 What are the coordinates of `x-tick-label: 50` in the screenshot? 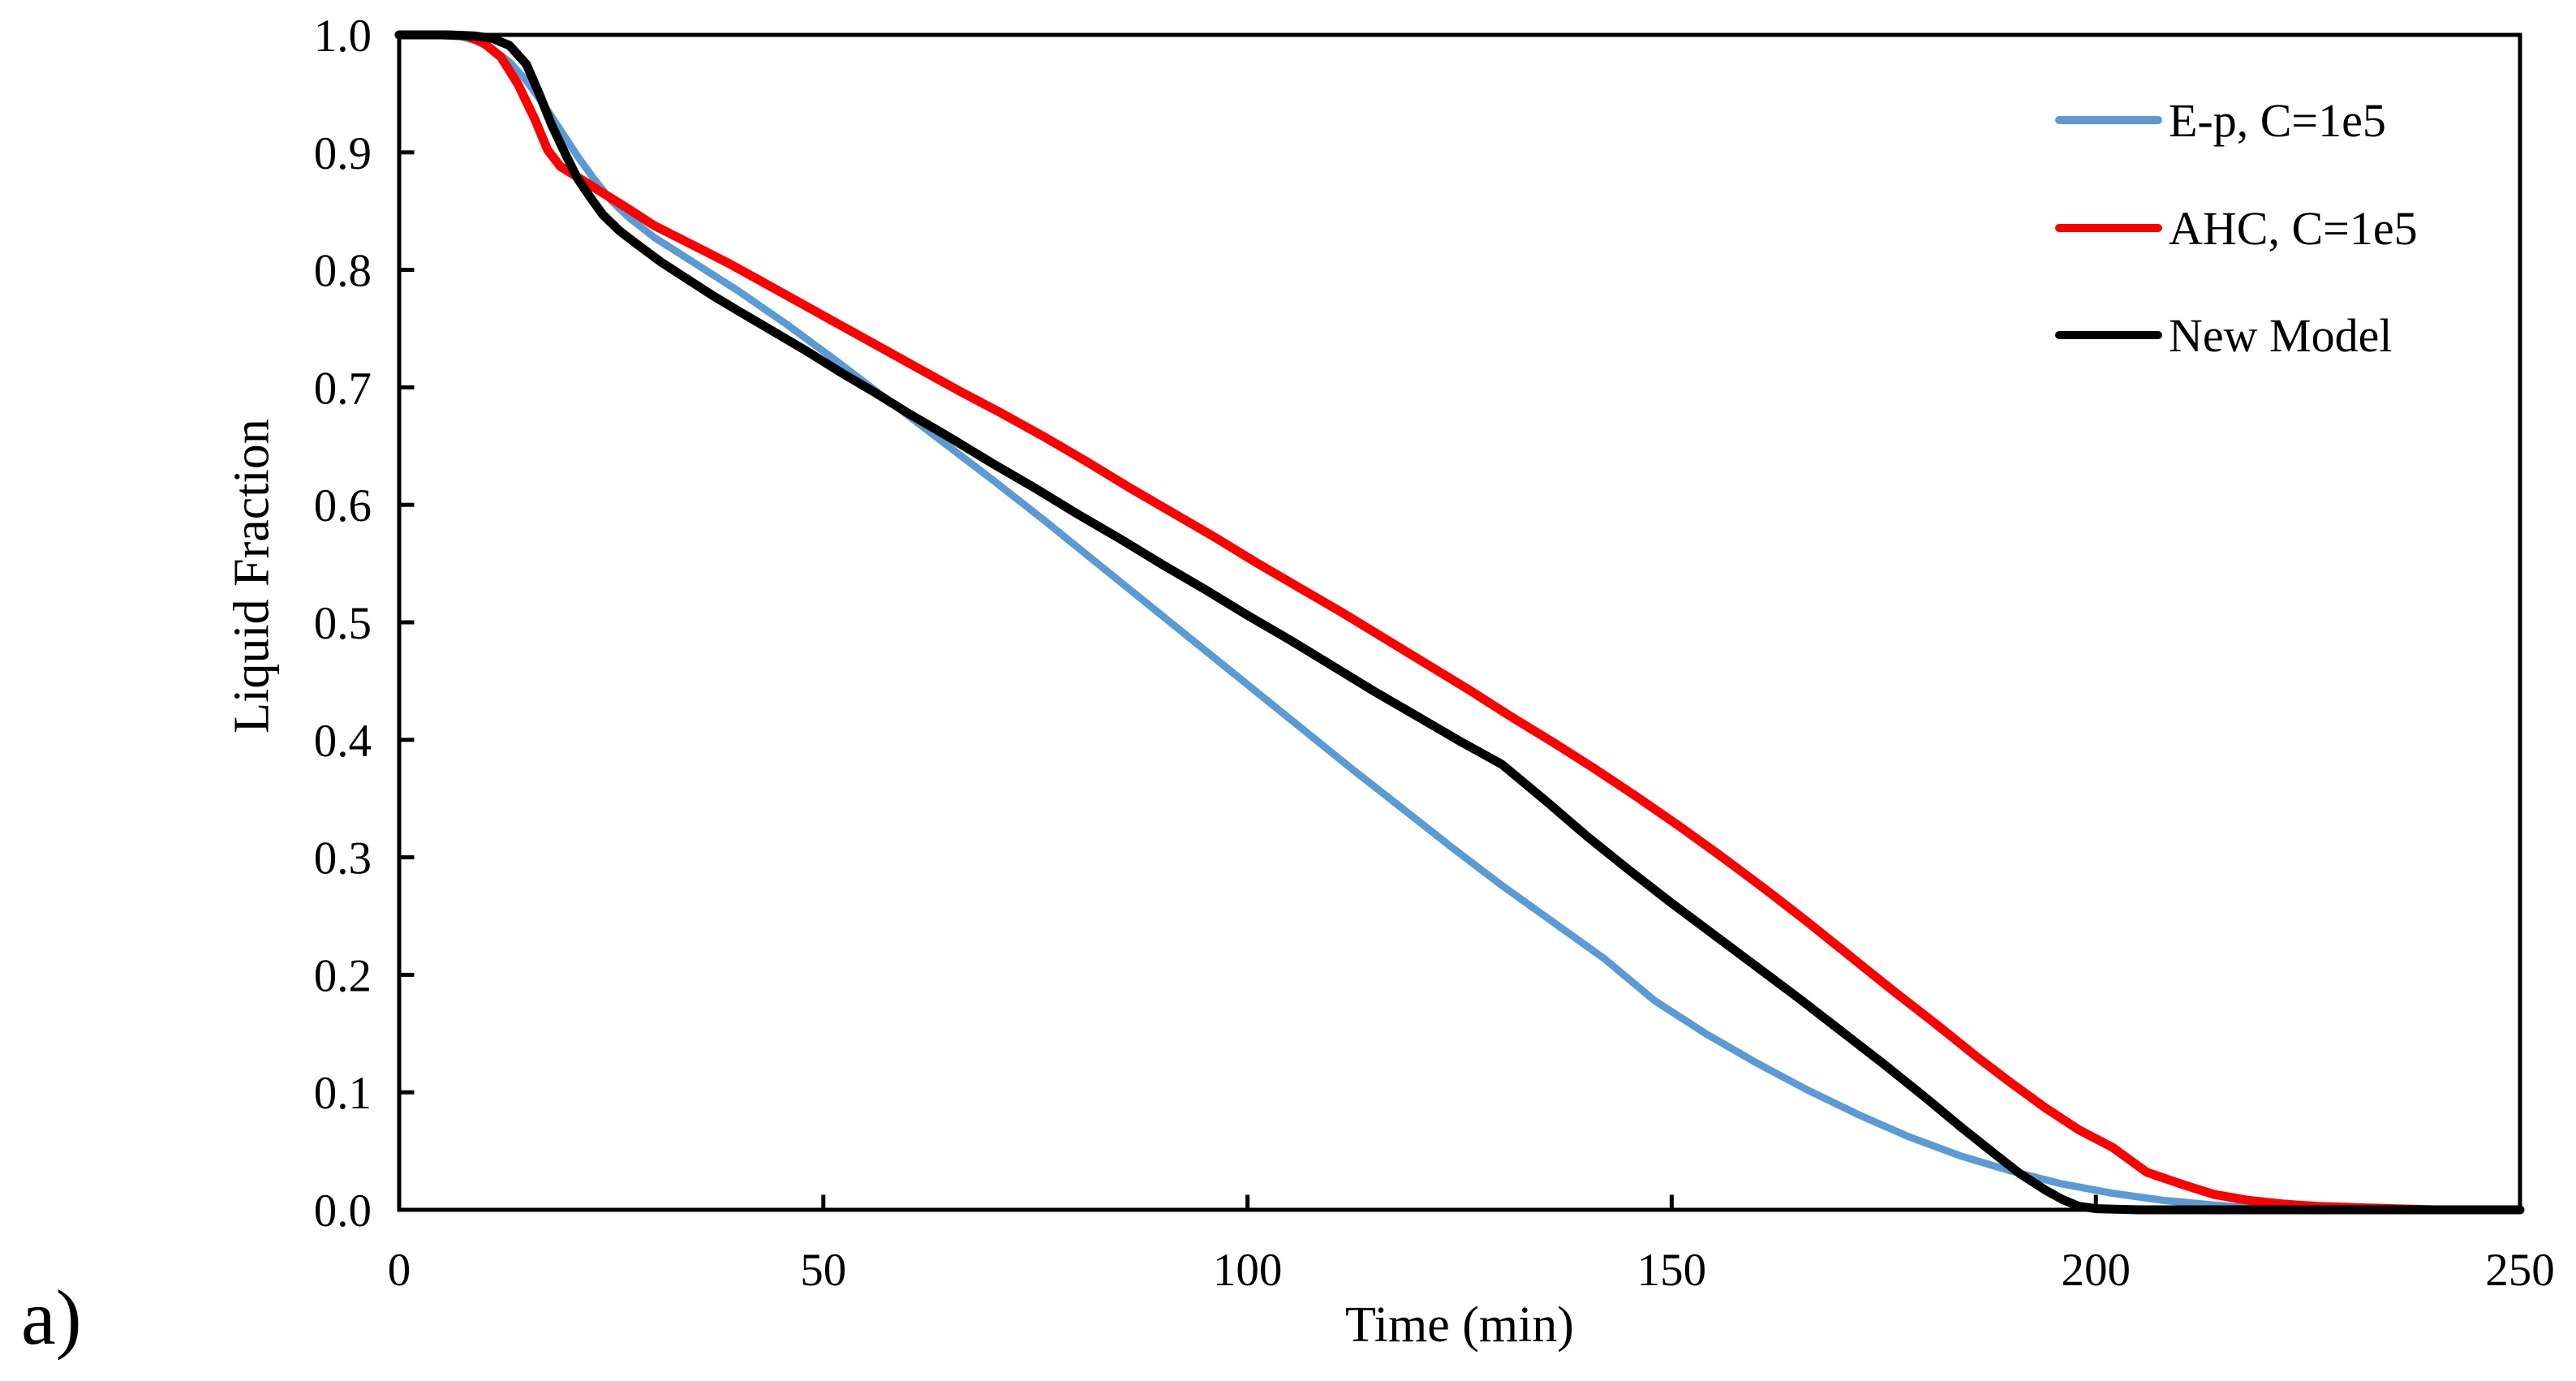 It's located at (823, 1270).